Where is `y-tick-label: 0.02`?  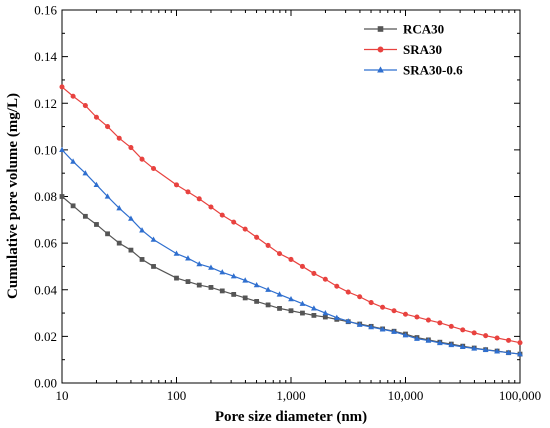 y-tick-label: 0.02 is located at coordinates (45, 336).